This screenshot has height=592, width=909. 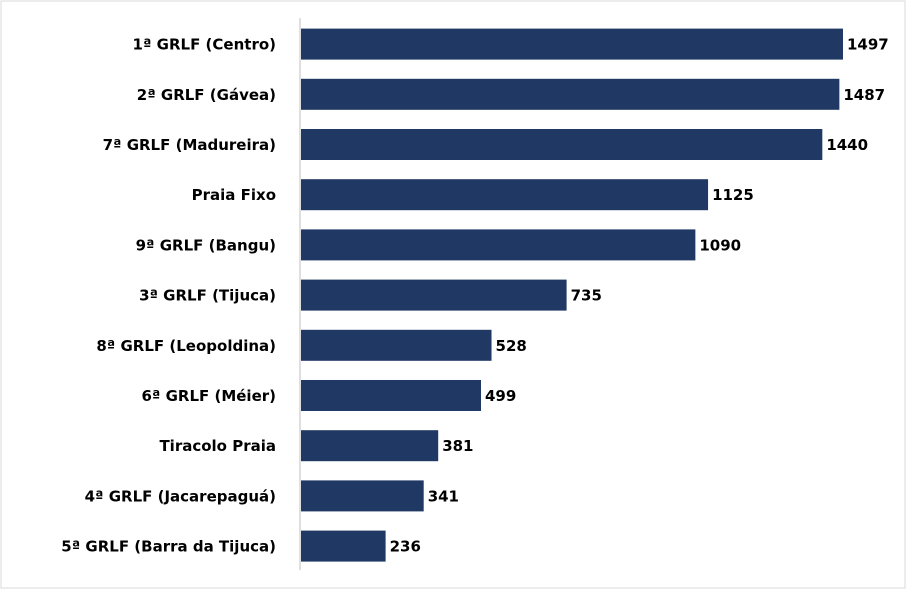 What do you see at coordinates (189, 145) in the screenshot?
I see `y-tick-label: 7ª GRLF (Madureira)` at bounding box center [189, 145].